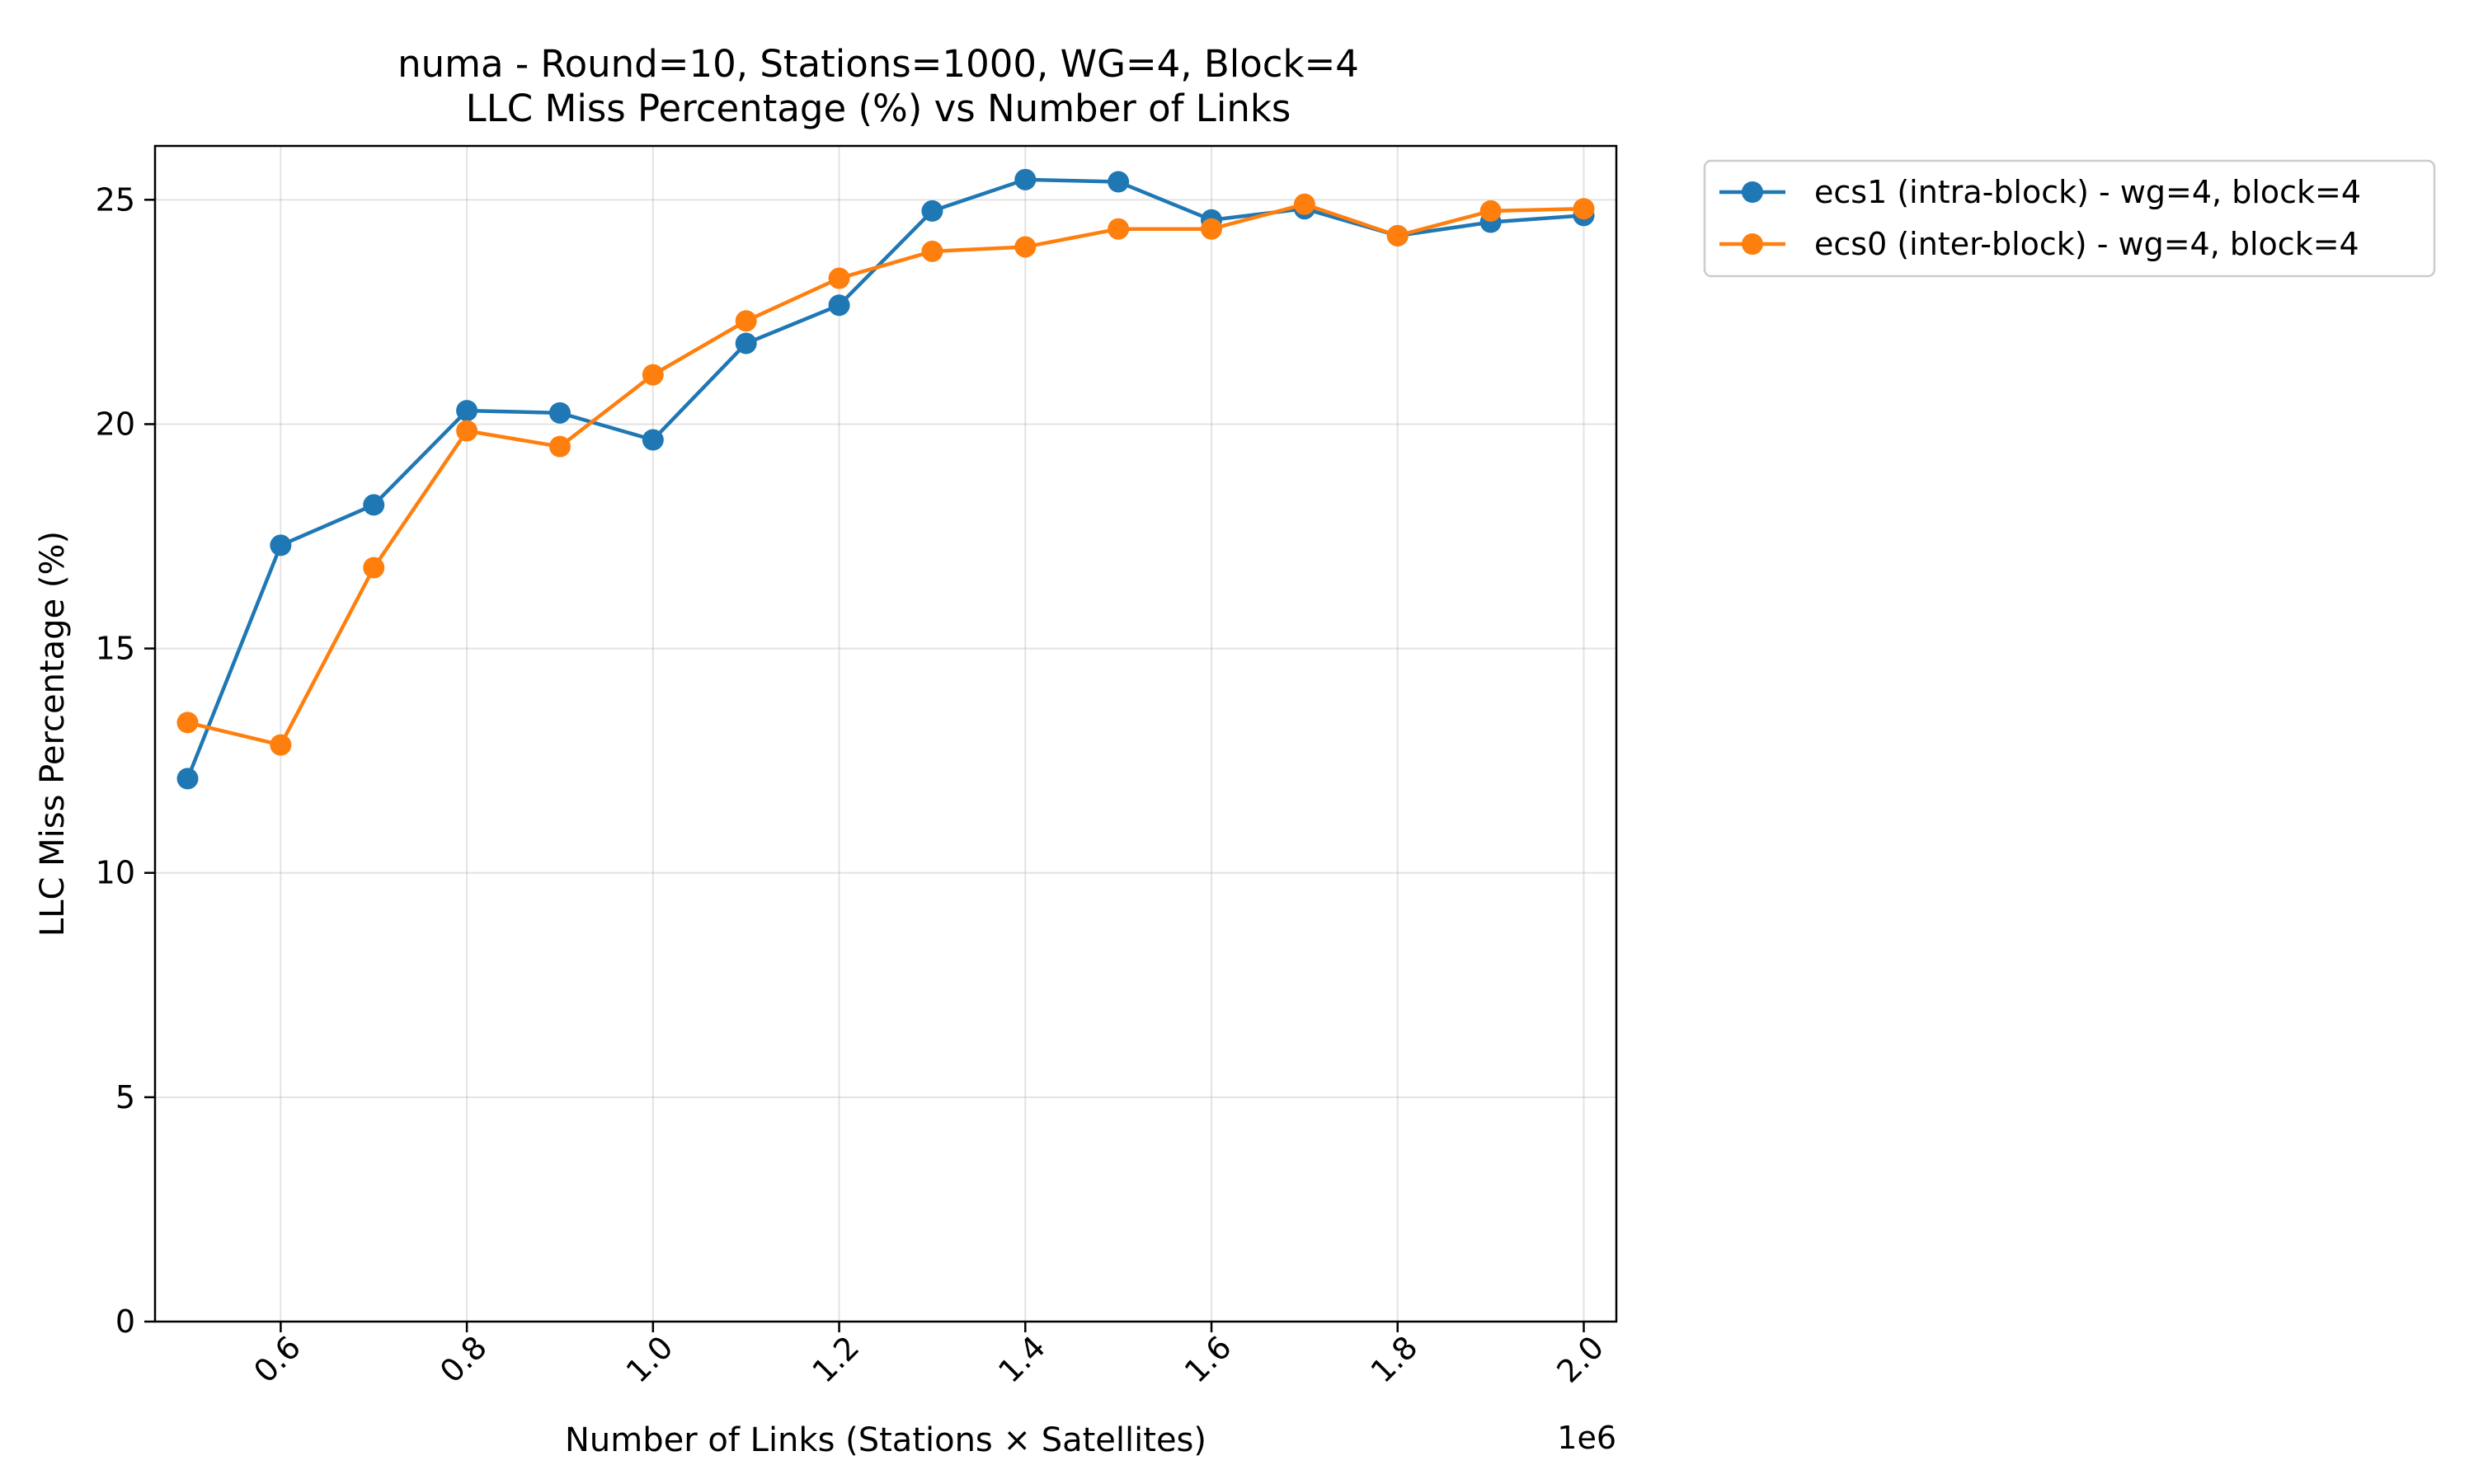  Describe the element at coordinates (649, 1359) in the screenshot. I see `x-tick-label: 1.0` at that location.